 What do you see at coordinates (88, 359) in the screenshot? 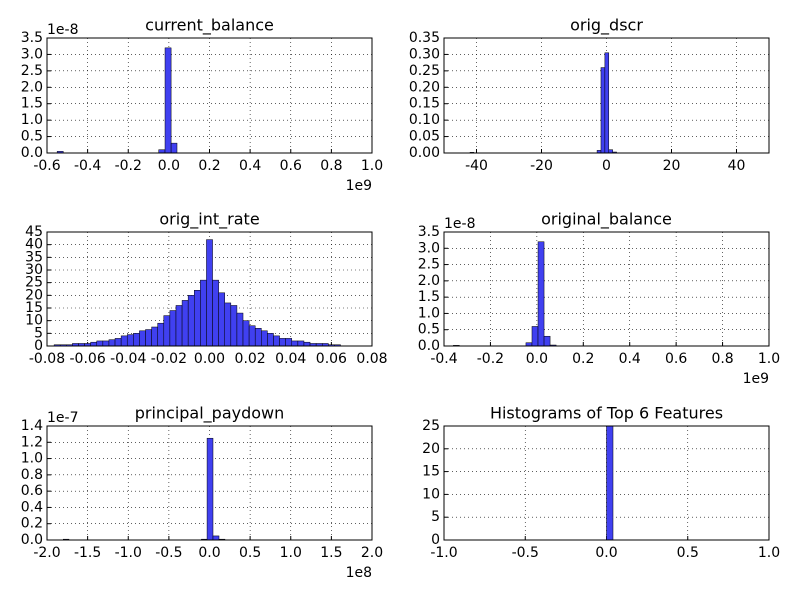
I see `x-tick-label: -0.06` at bounding box center [88, 359].